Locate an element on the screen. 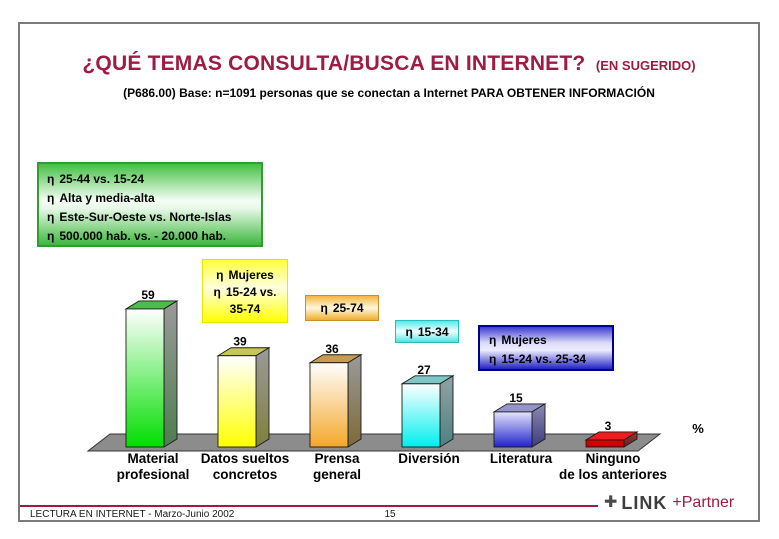  annotation-text: Alta y media-alta is located at coordinates (107, 198).